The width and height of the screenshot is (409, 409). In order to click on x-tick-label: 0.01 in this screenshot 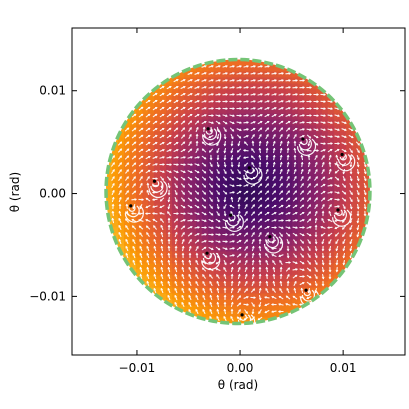, I will do `click(343, 368)`.